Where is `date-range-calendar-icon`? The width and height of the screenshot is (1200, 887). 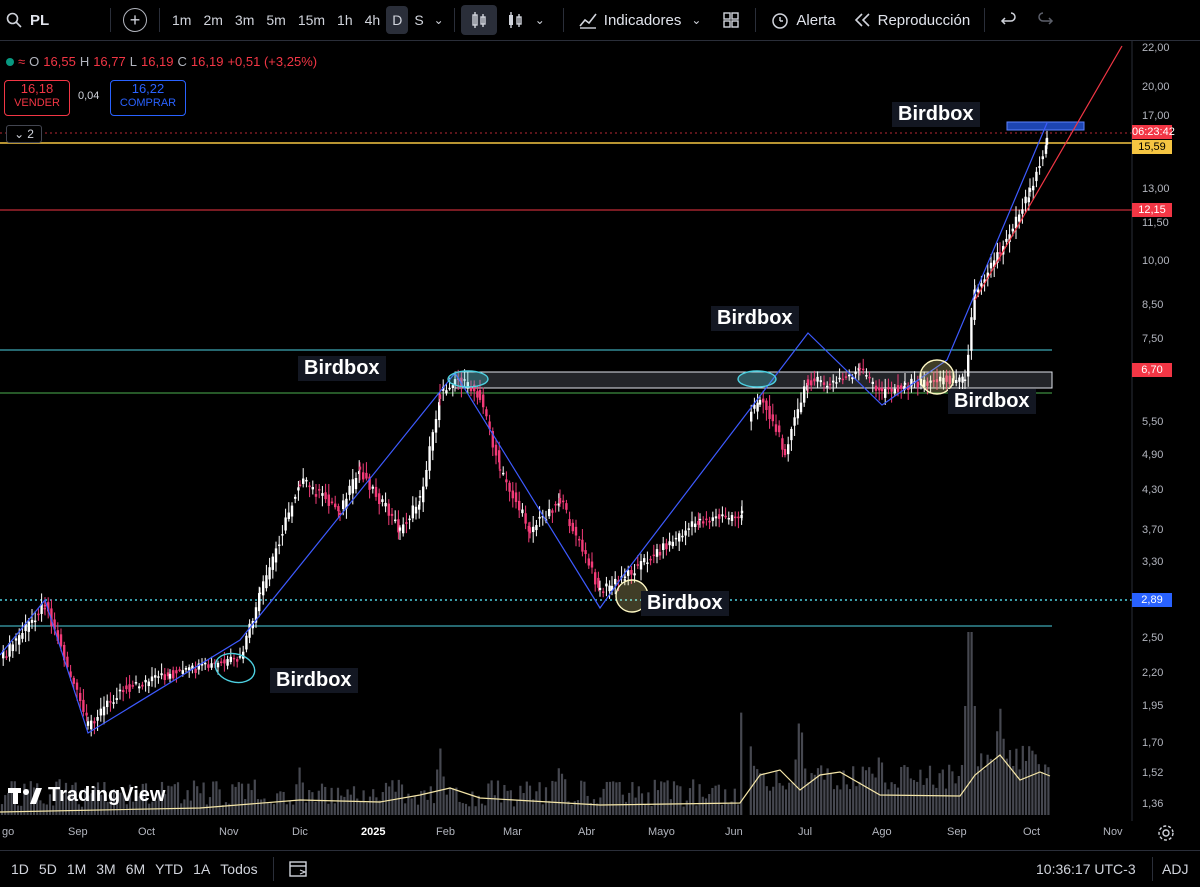
date-range-calendar-icon is located at coordinates (299, 869).